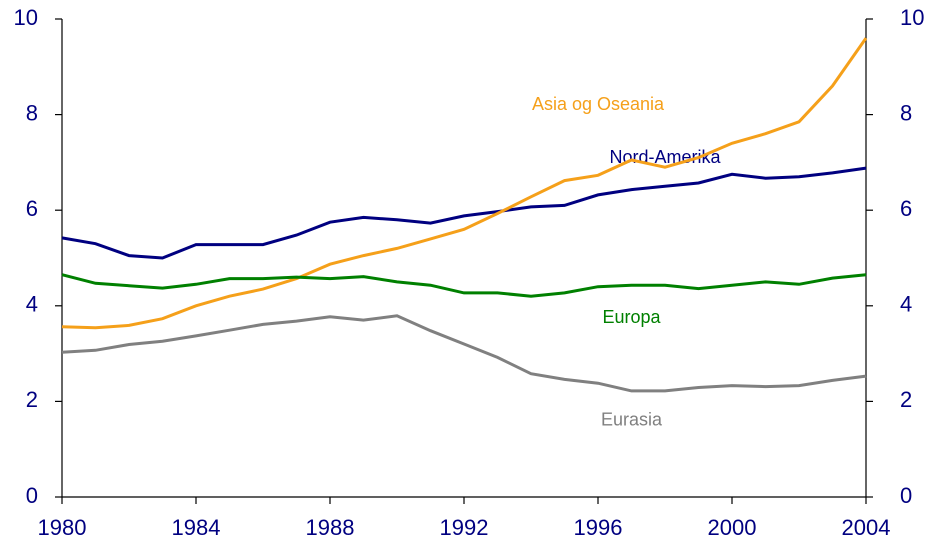 The width and height of the screenshot is (937, 553). Describe the element at coordinates (912, 17) in the screenshot. I see `y2-tick-label: 10` at that location.